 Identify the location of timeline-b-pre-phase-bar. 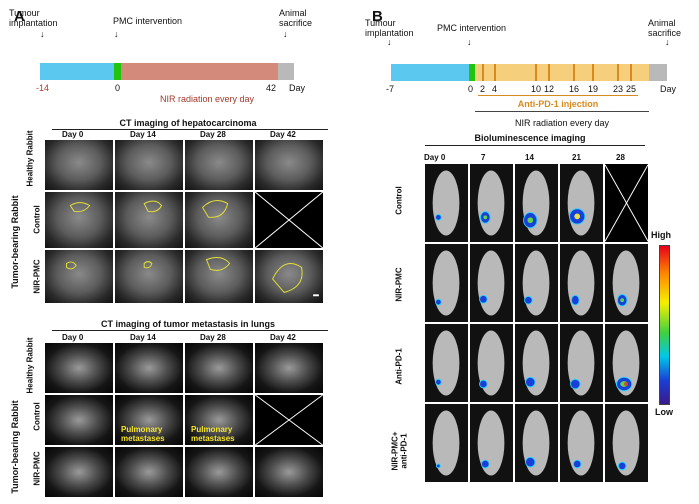
(430, 72).